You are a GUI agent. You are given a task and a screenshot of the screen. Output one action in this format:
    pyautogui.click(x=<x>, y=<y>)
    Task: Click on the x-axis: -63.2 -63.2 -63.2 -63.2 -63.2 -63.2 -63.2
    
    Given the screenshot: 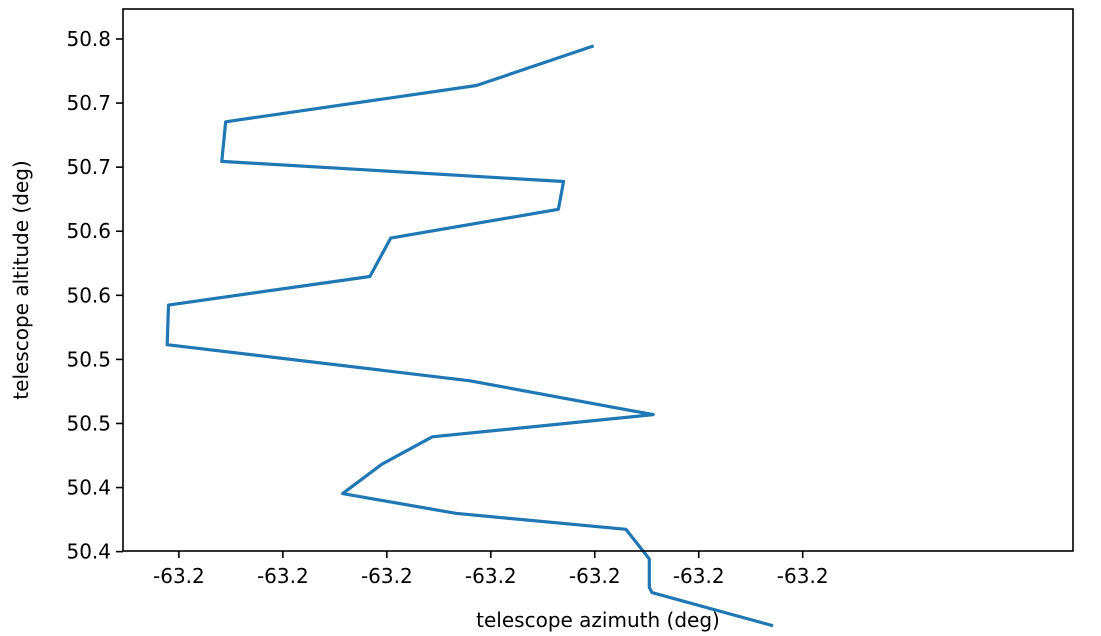 What is the action you would take?
    pyautogui.click(x=491, y=569)
    